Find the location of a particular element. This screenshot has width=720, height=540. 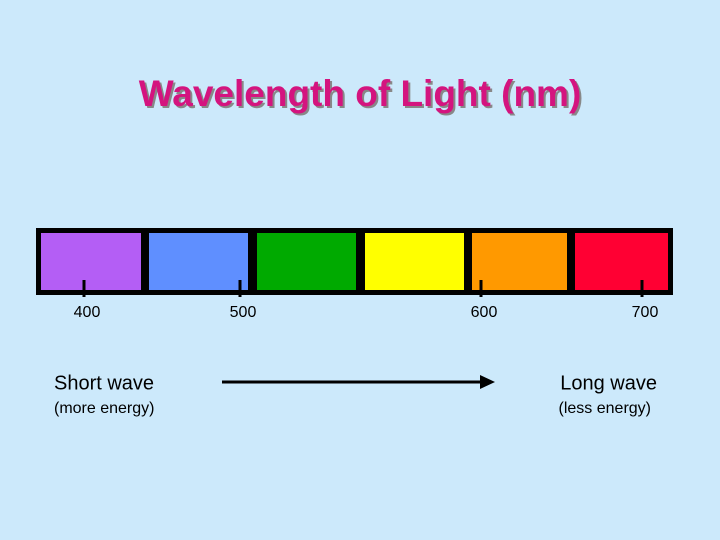

long-wave-label: Long wave is located at coordinates (608, 383).